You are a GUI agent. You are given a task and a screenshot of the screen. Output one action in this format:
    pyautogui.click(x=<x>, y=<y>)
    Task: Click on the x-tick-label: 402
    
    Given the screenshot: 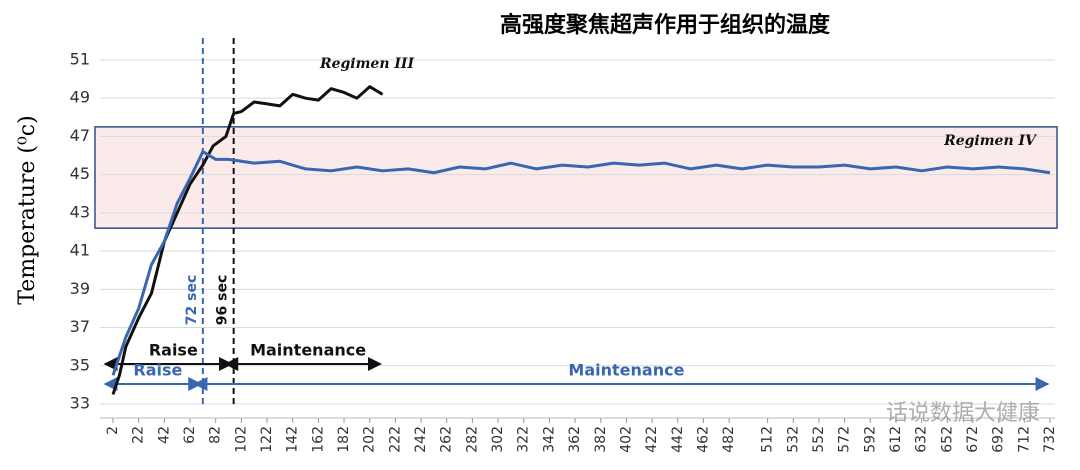 What is the action you would take?
    pyautogui.click(x=626, y=439)
    